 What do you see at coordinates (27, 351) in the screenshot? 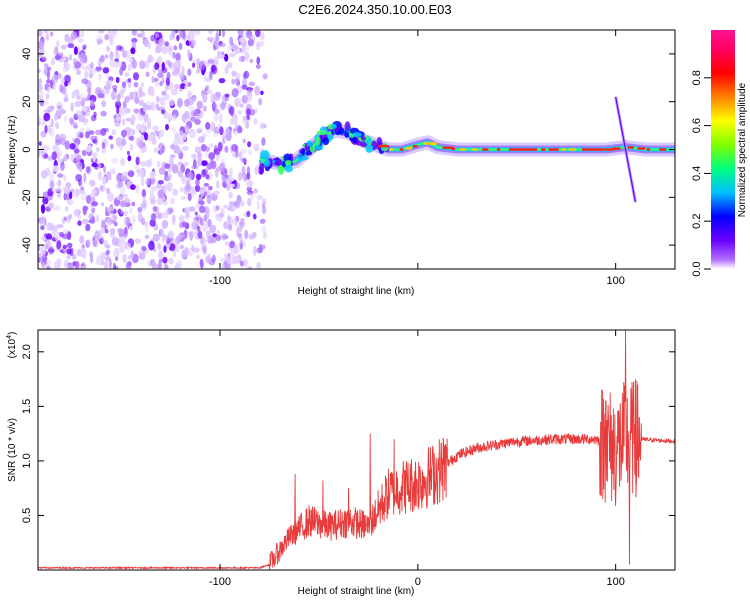
I see `bottom-y-tick-label: 2.0` at bounding box center [27, 351].